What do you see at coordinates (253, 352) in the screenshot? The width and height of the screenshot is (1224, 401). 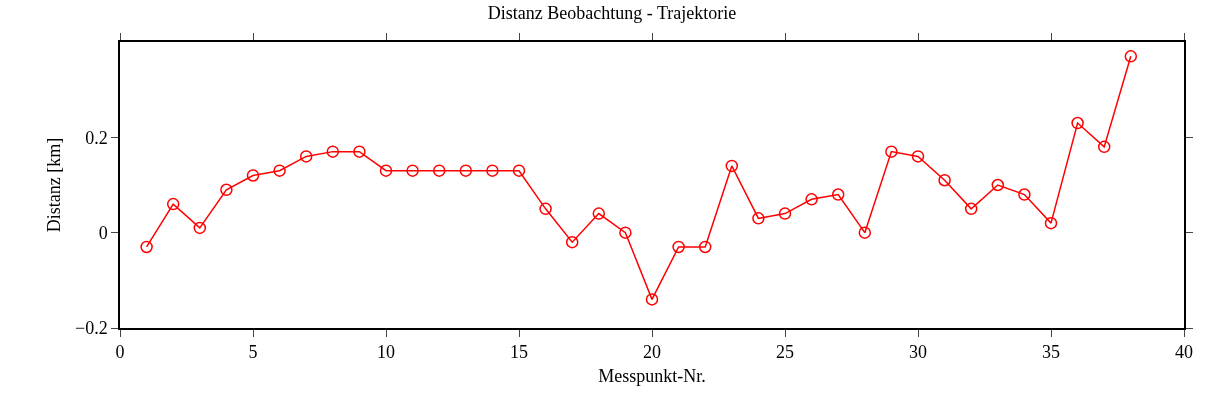 I see `x-tick-label: 5` at bounding box center [253, 352].